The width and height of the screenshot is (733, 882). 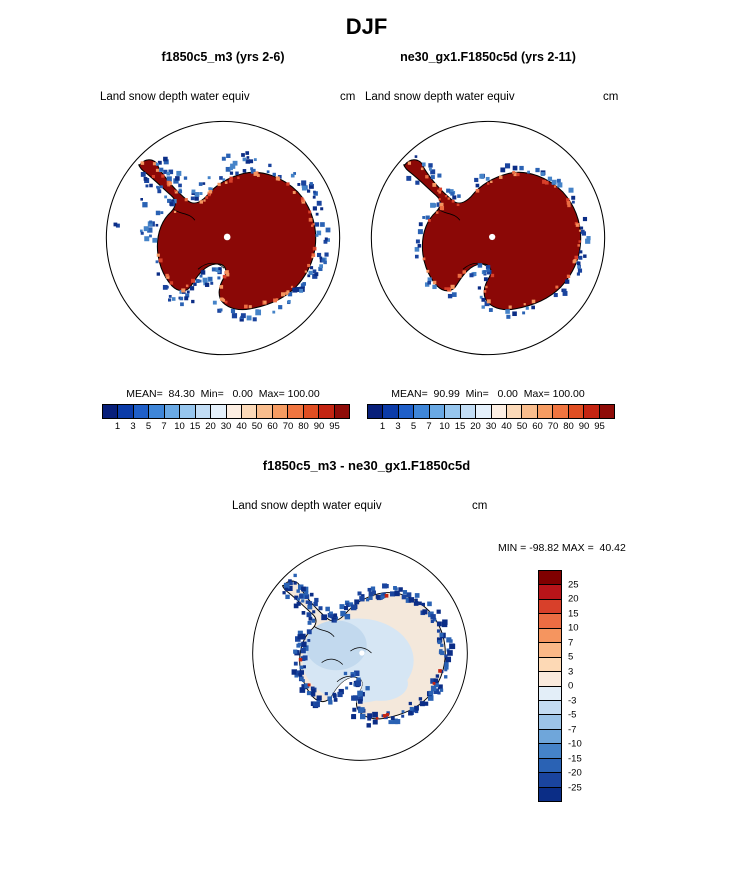 I want to click on map3-pole-hole, so click(x=362, y=653).